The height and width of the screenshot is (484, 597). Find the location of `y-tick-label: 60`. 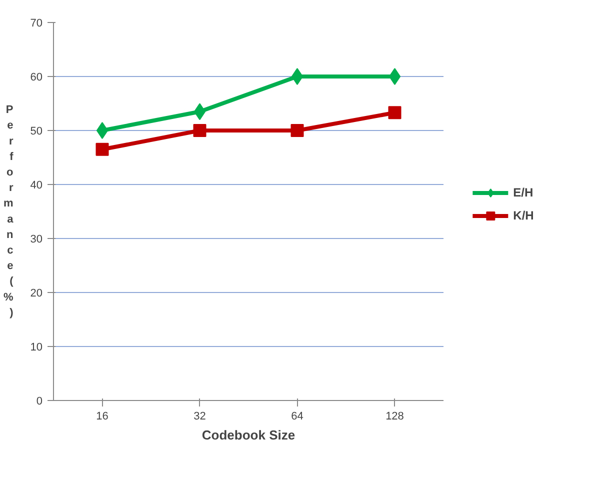

y-tick-label: 60 is located at coordinates (36, 78).